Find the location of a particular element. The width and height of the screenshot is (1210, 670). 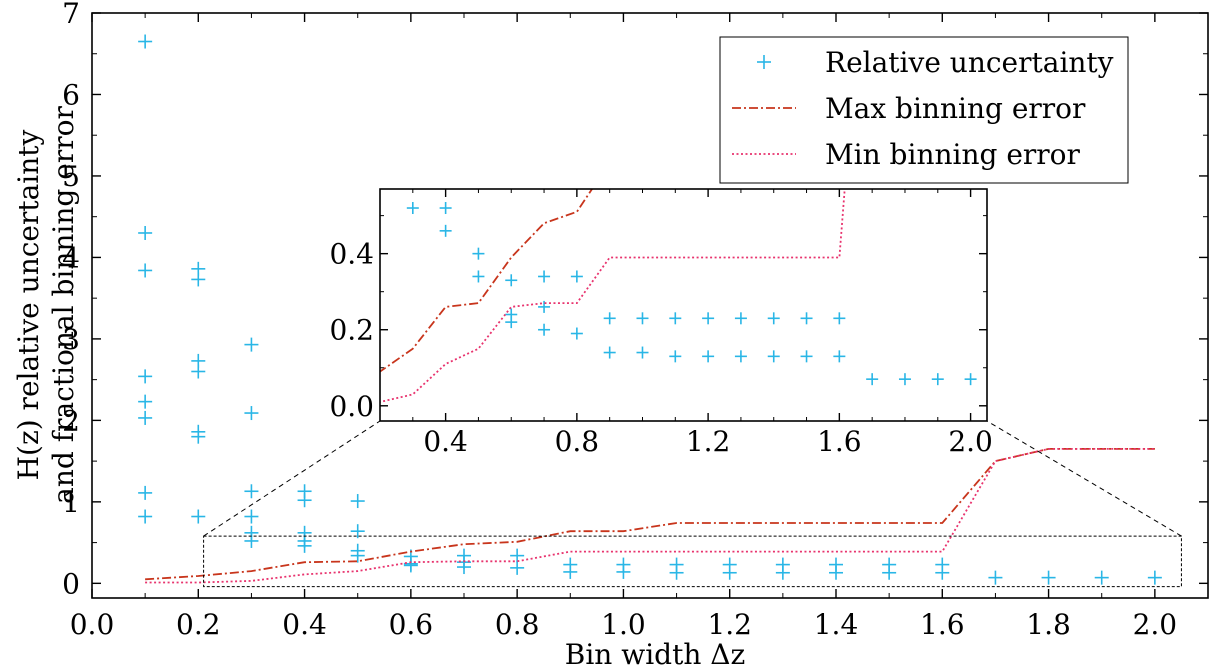

x-tick-label: 0.4 is located at coordinates (304, 624).